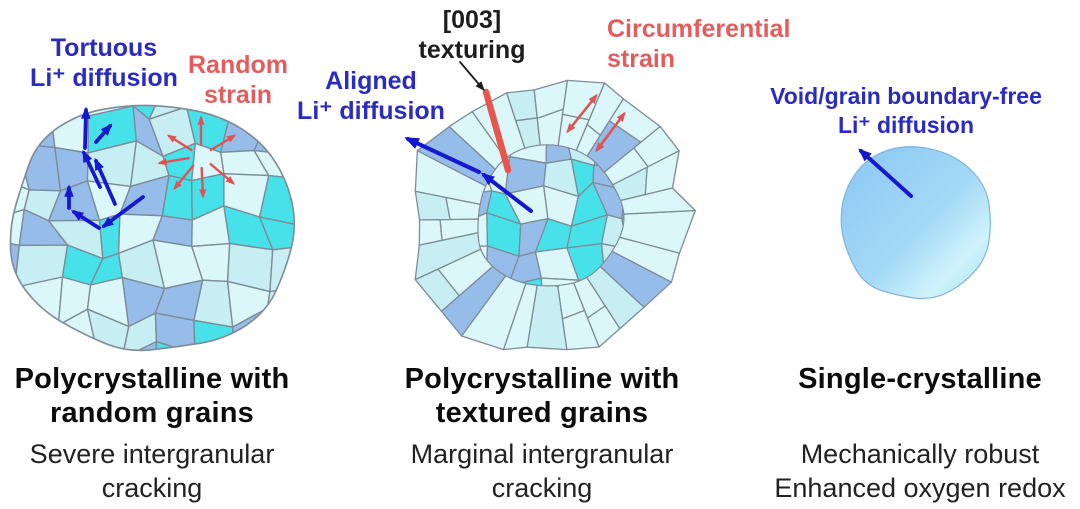  Describe the element at coordinates (152, 471) in the screenshot. I see `subtitle-severe-cracking: Severe intergranular cracking` at that location.